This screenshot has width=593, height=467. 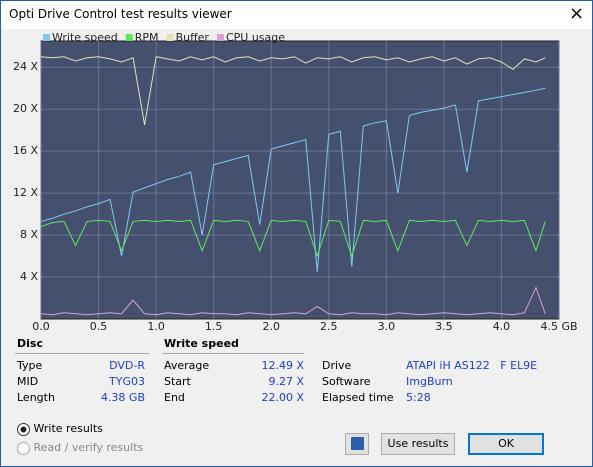 I want to click on x-tick-label: 0.5, so click(x=99, y=326).